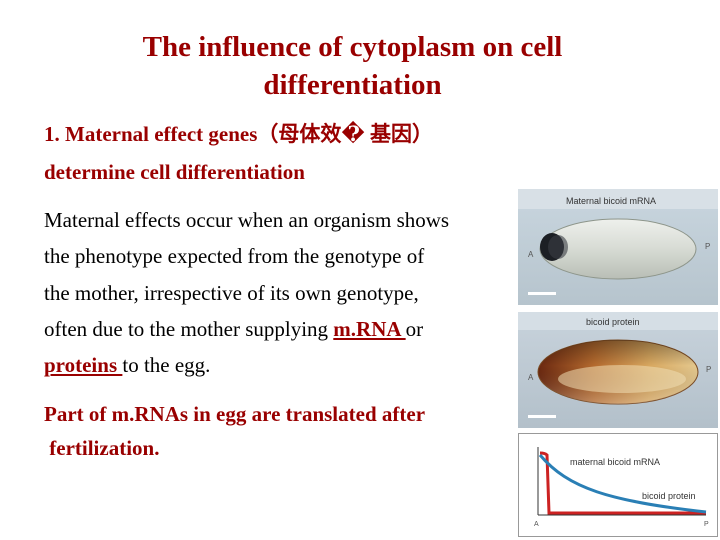 Image resolution: width=720 pixels, height=540 pixels. What do you see at coordinates (352, 85) in the screenshot?
I see `slide-title-line-2: differentiation` at bounding box center [352, 85].